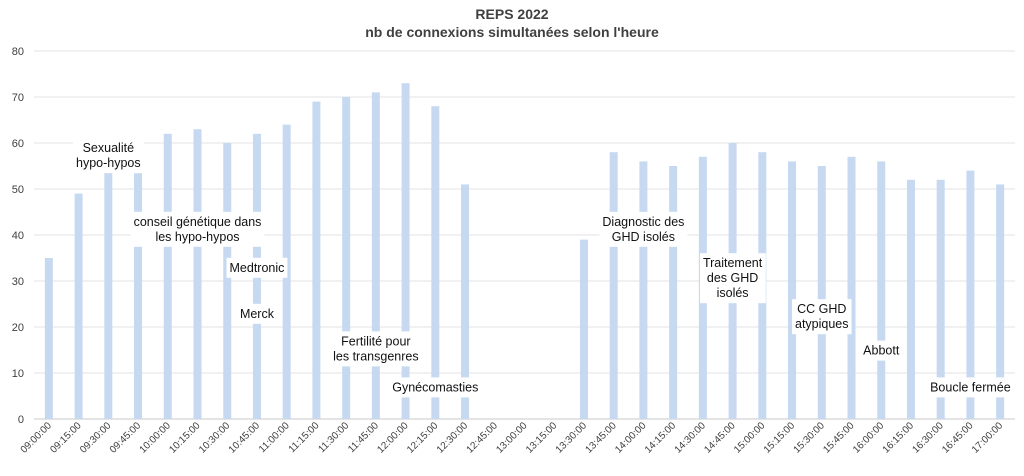 This screenshot has height=476, width=1024. Describe the element at coordinates (631, 438) in the screenshot. I see `x-tick-label: 14:00:00` at that location.